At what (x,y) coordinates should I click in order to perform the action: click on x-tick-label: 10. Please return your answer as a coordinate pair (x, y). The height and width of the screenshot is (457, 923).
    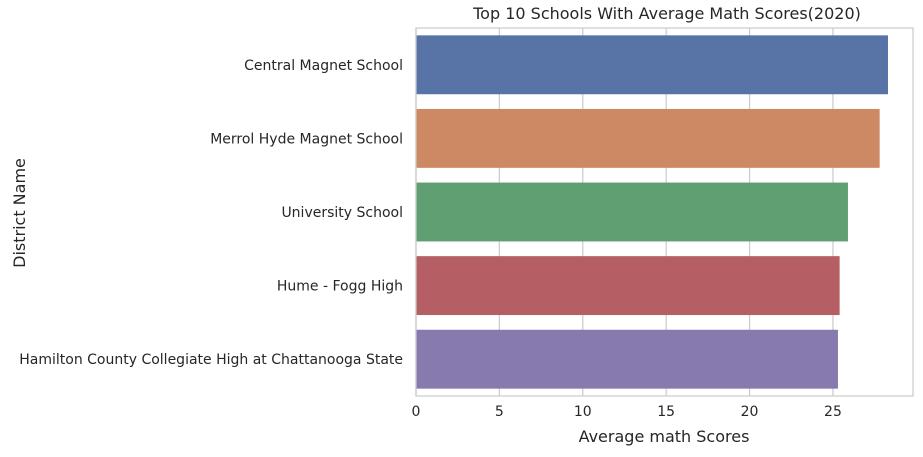
    Looking at the image, I should click on (583, 412).